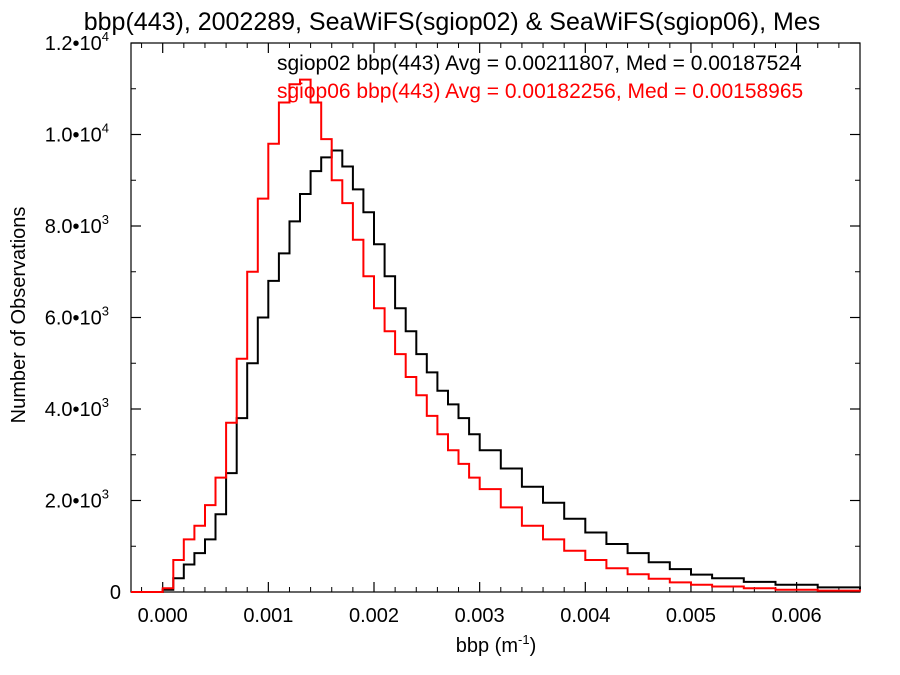 The width and height of the screenshot is (900, 675). What do you see at coordinates (374, 616) in the screenshot?
I see `x-tick-label: 0.002` at bounding box center [374, 616].